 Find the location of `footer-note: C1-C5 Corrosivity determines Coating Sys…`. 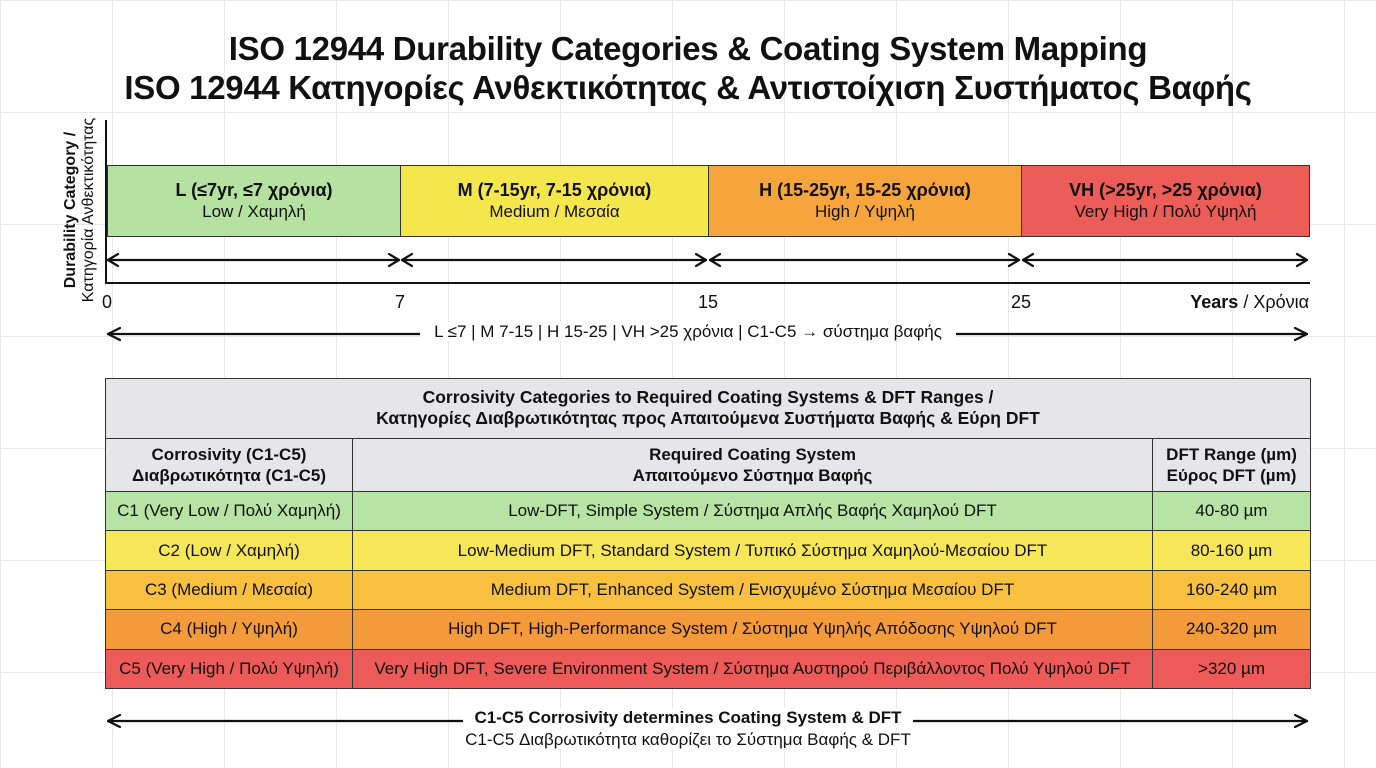

footer-note: C1-C5 Corrosivity determines Coating Sys… is located at coordinates (688, 729).